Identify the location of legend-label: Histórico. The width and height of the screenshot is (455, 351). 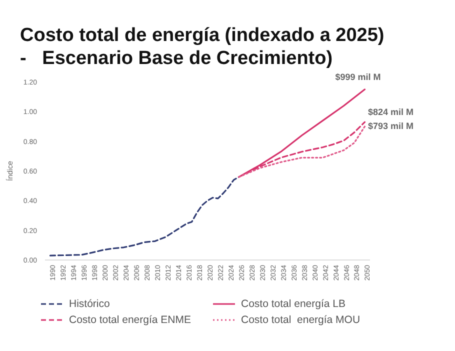
(89, 304).